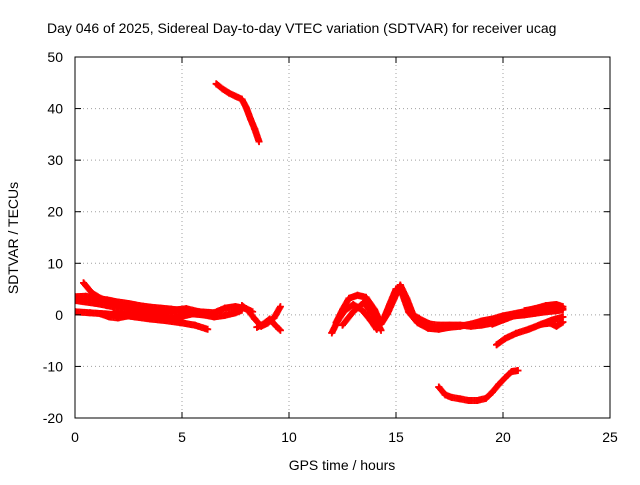  What do you see at coordinates (59, 315) in the screenshot?
I see `y-tick-label: 0` at bounding box center [59, 315].